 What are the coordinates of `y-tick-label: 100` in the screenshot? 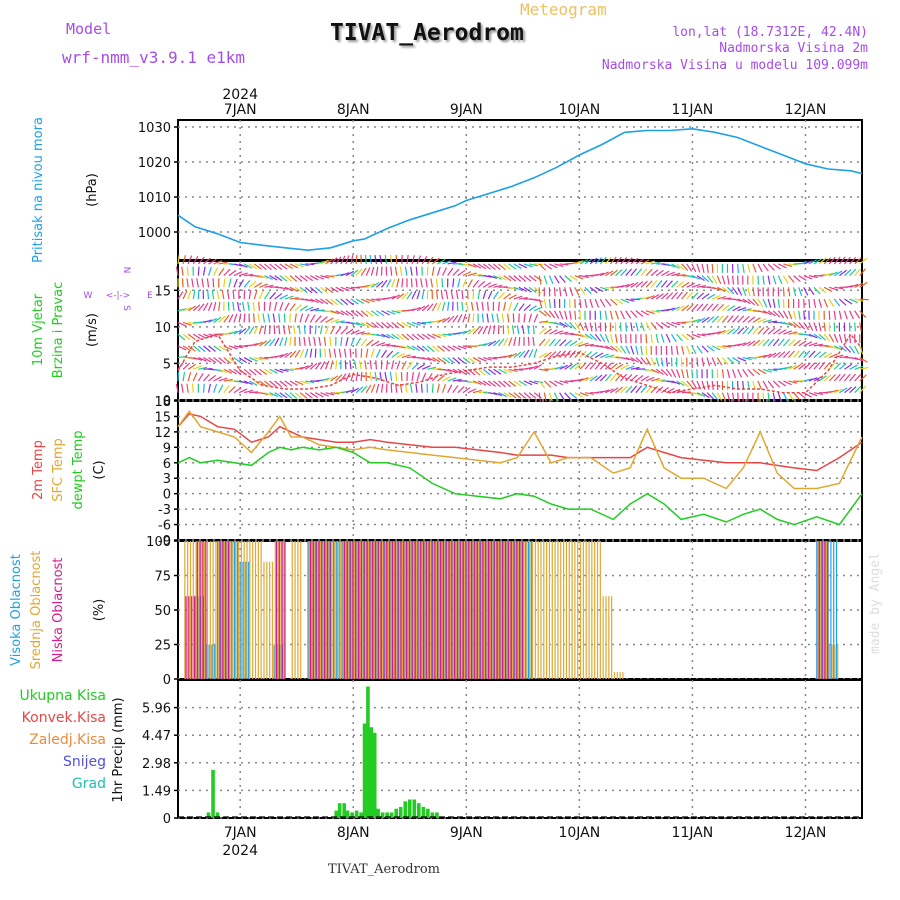 It's located at (158, 542).